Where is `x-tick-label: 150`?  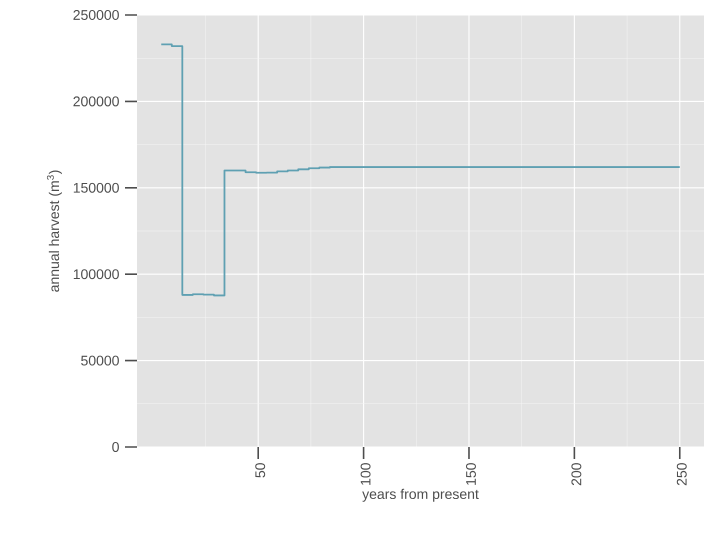
x-tick-label: 150 is located at coordinates (471, 474).